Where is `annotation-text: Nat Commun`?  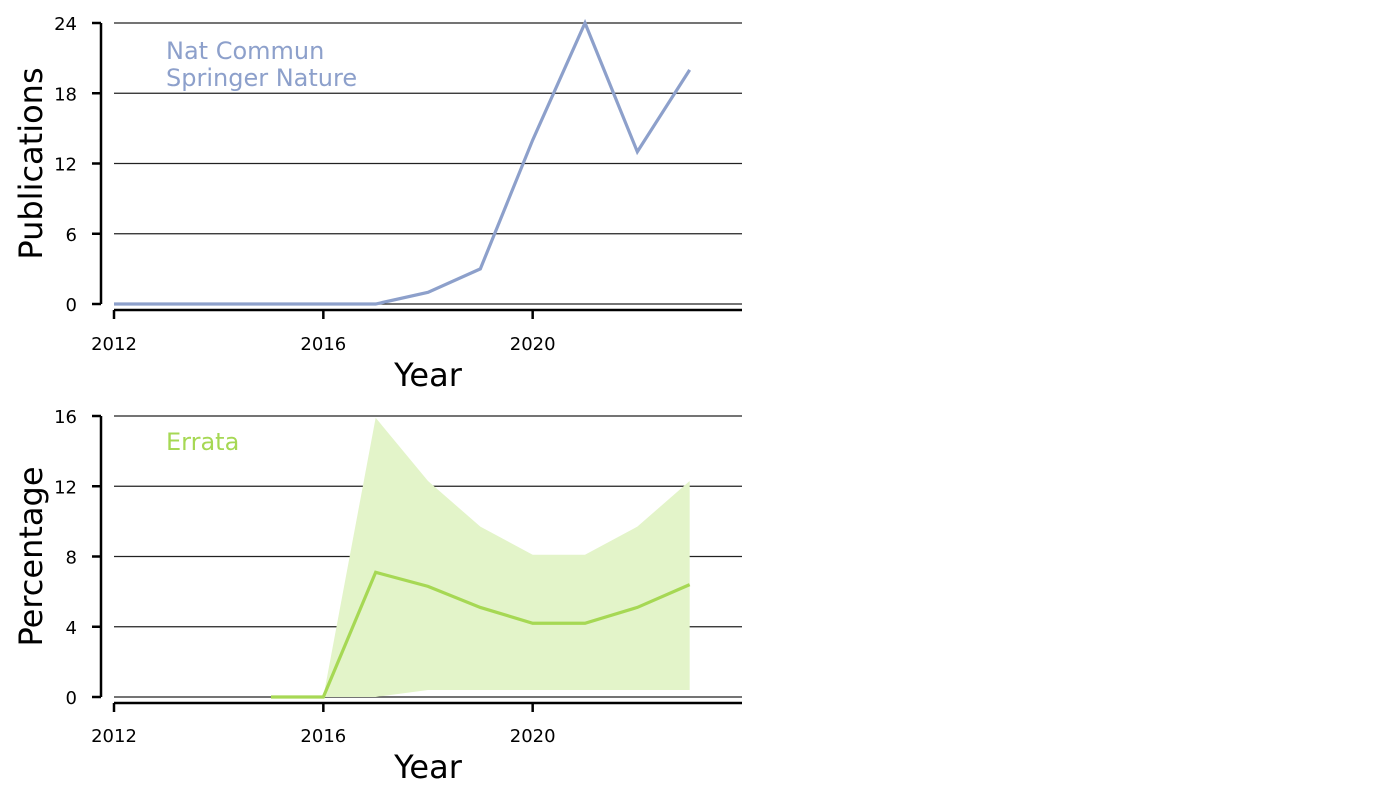
annotation-text: Nat Commun is located at coordinates (245, 51).